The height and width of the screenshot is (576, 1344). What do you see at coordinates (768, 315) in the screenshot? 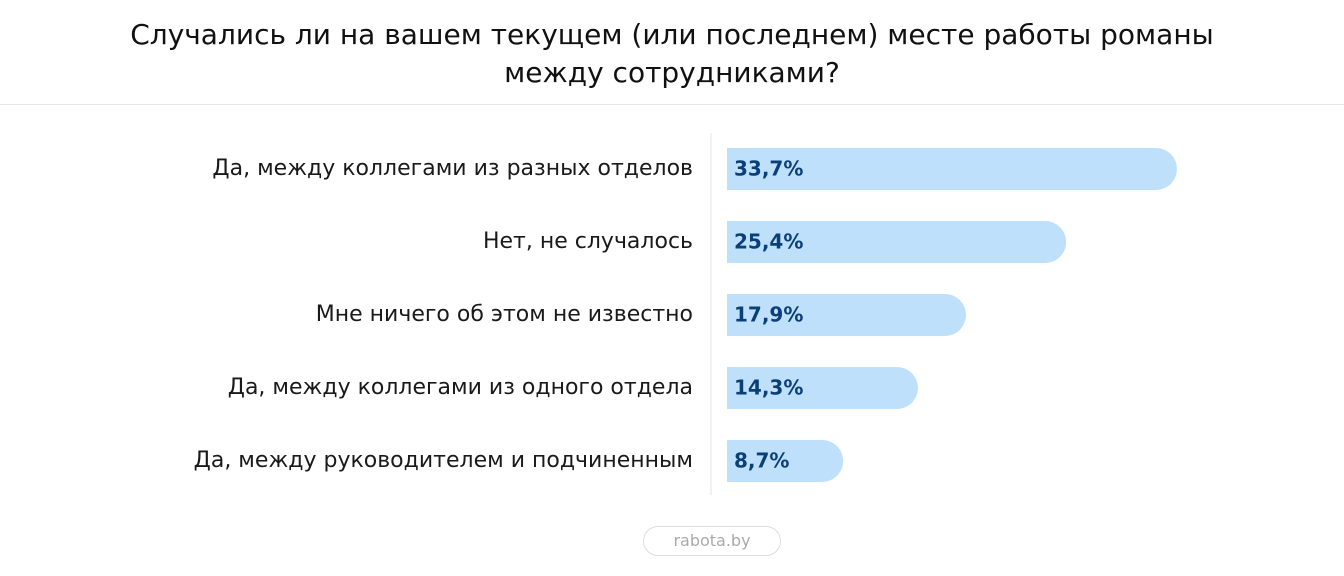
I see `value-label: 17,9%` at bounding box center [768, 315].